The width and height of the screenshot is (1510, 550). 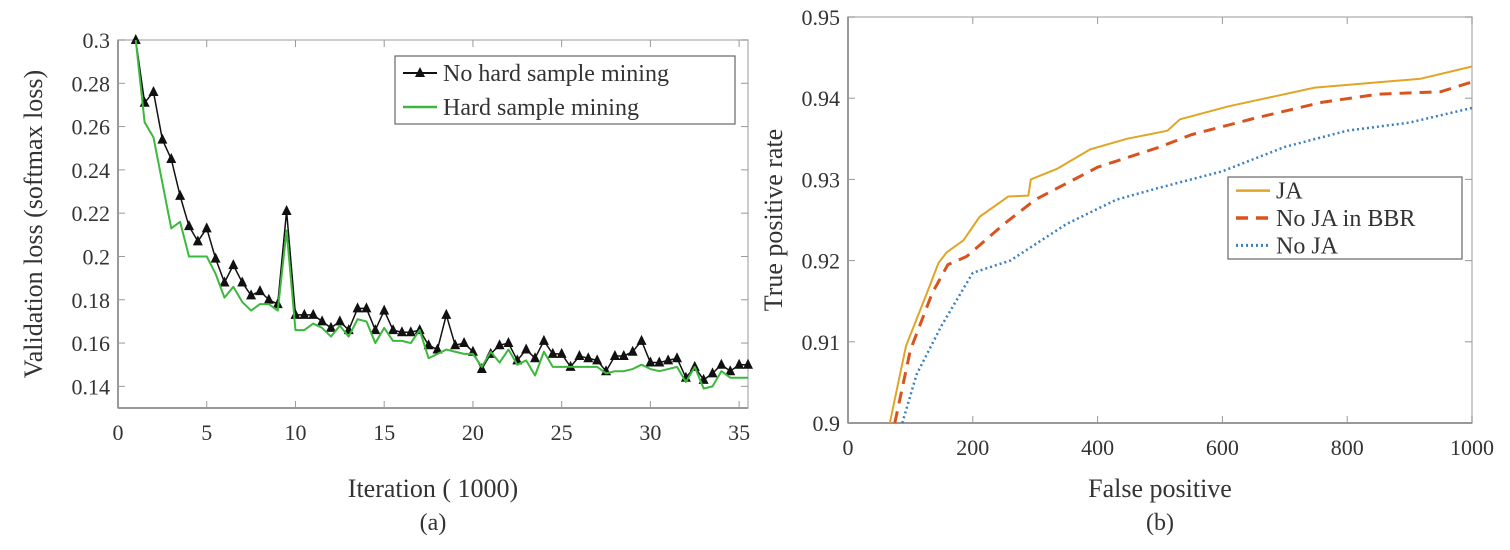 What do you see at coordinates (91, 386) in the screenshot?
I see `y-tick-label: 0.14` at bounding box center [91, 386].